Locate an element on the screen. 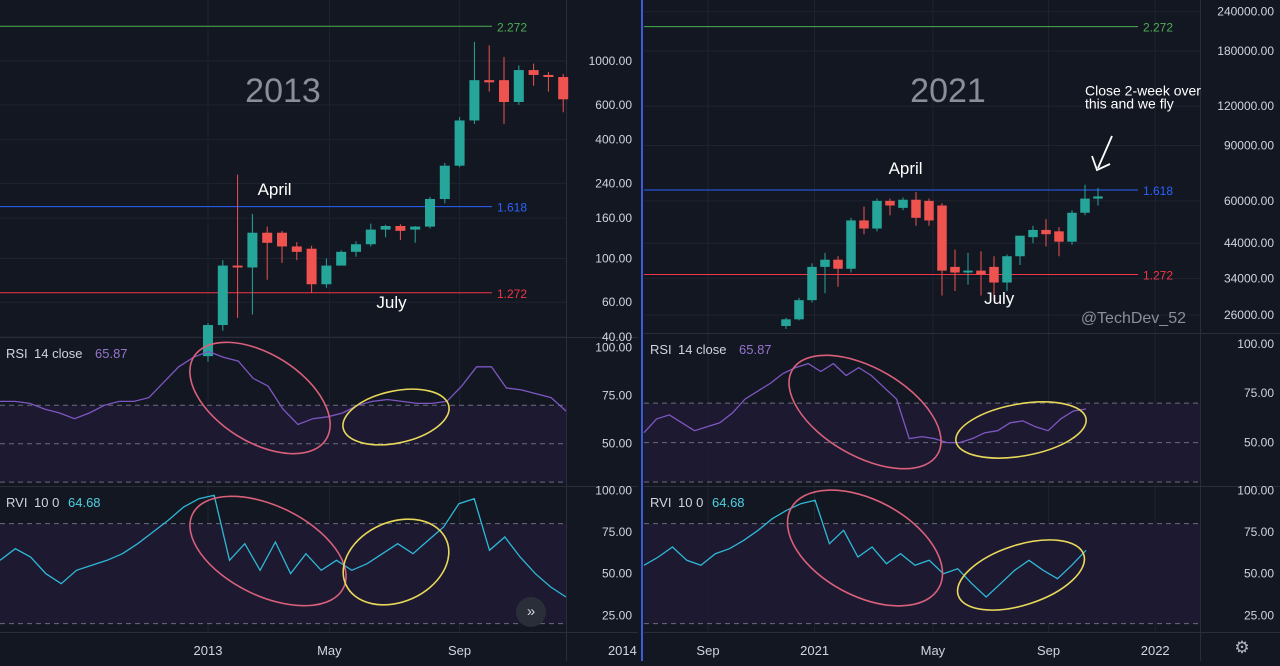  price-tick-label: 120000.00 is located at coordinates (1245, 106).